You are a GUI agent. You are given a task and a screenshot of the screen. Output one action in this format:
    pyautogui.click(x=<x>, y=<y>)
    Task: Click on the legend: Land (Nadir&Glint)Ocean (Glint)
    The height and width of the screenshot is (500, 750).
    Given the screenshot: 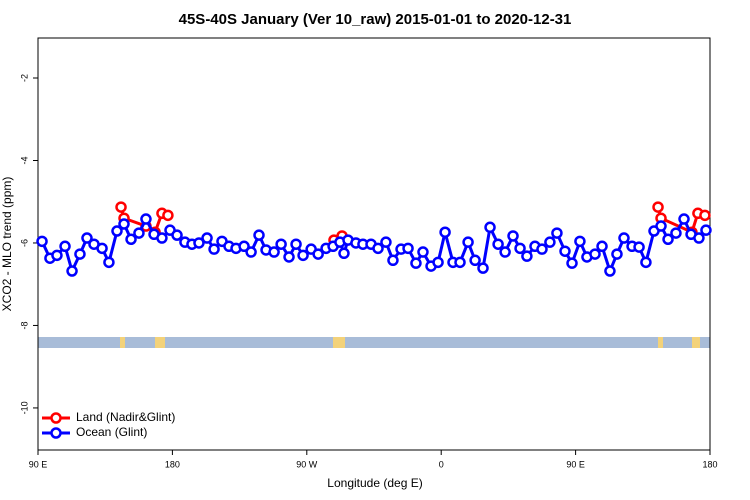 What is the action you would take?
    pyautogui.click(x=108, y=424)
    